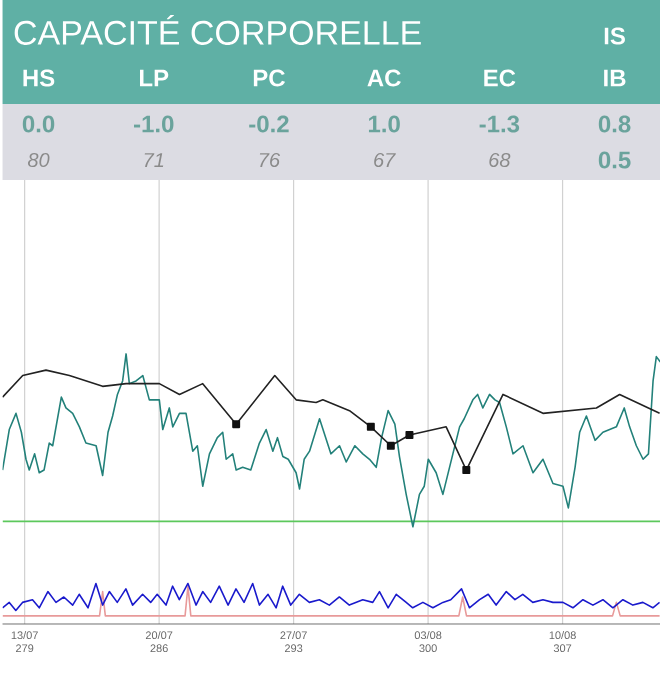 The image size is (660, 696). I want to click on data-label: 0.8, so click(614, 124).